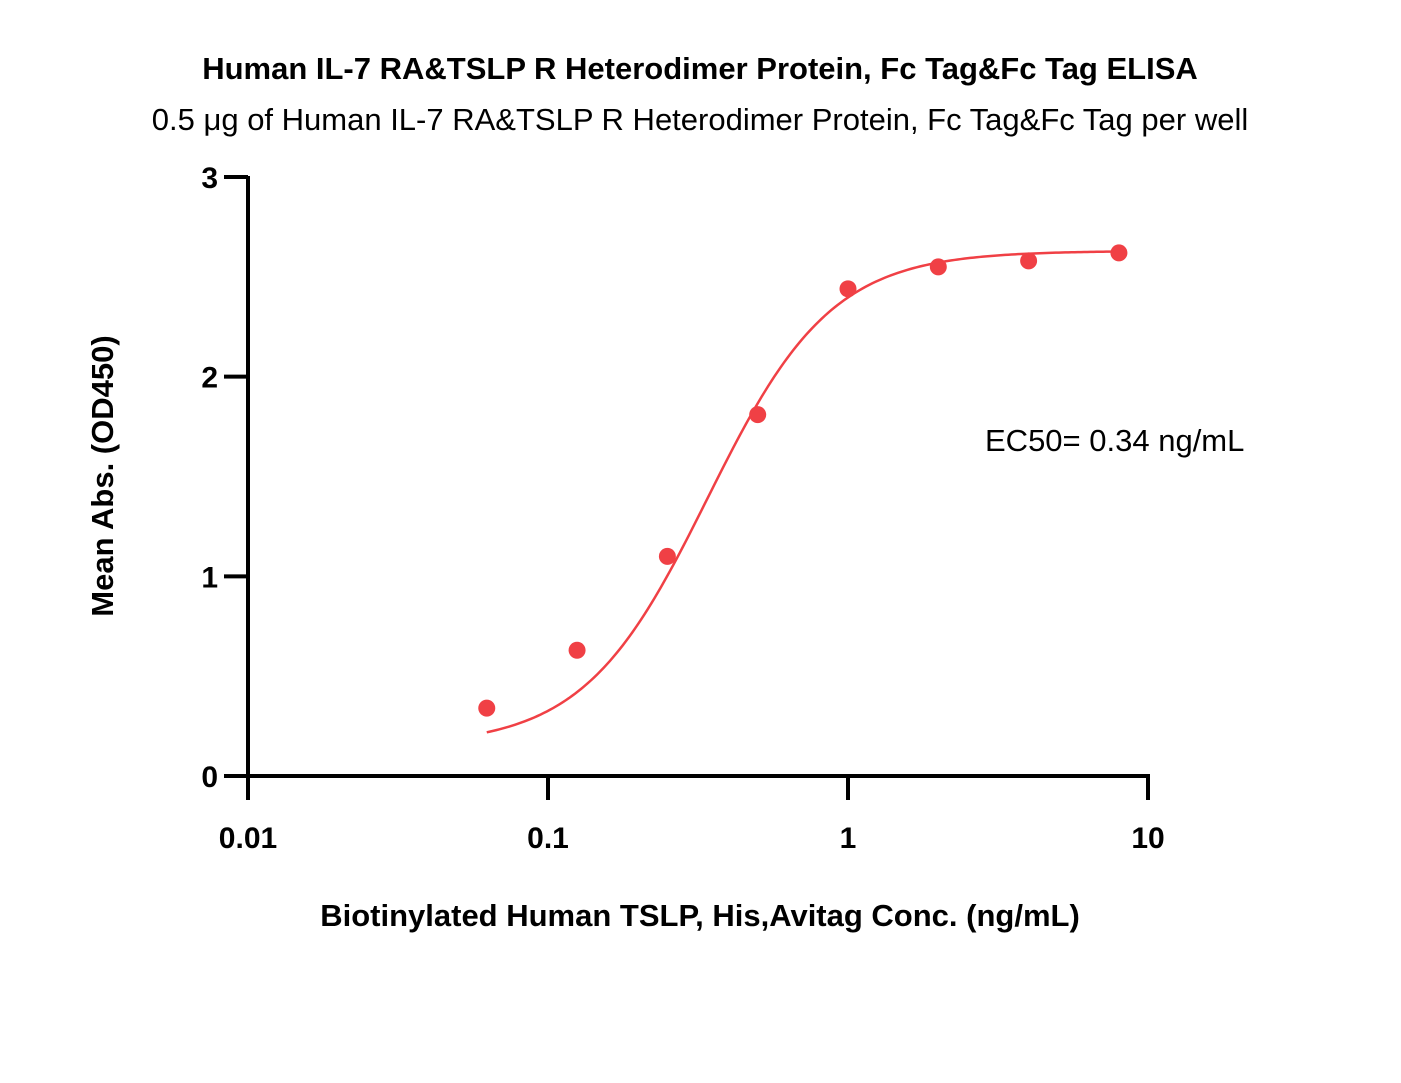  What do you see at coordinates (248, 838) in the screenshot?
I see `x-tick-label: 0.01` at bounding box center [248, 838].